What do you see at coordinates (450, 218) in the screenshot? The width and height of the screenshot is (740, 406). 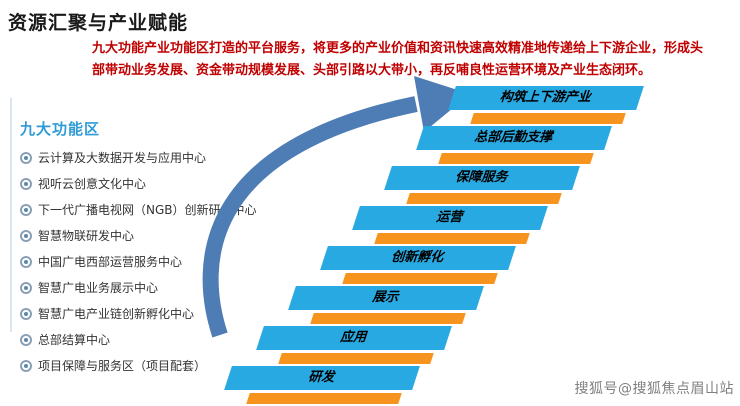 I see `step-label: 运营` at bounding box center [450, 218].